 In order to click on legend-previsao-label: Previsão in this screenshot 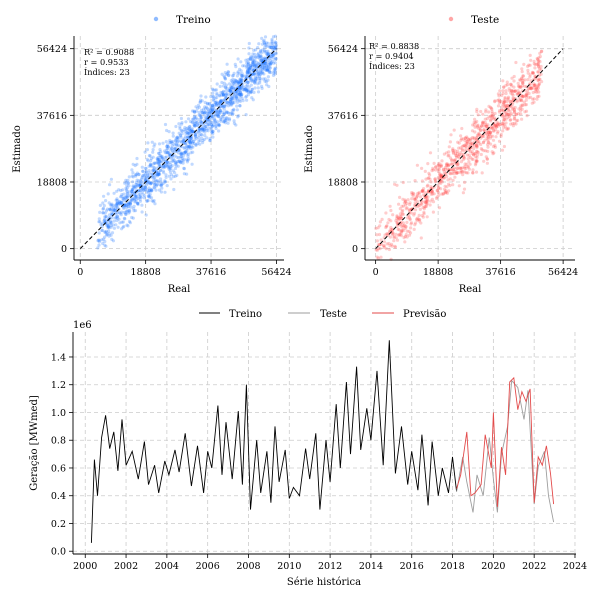, I will do `click(424, 314)`.